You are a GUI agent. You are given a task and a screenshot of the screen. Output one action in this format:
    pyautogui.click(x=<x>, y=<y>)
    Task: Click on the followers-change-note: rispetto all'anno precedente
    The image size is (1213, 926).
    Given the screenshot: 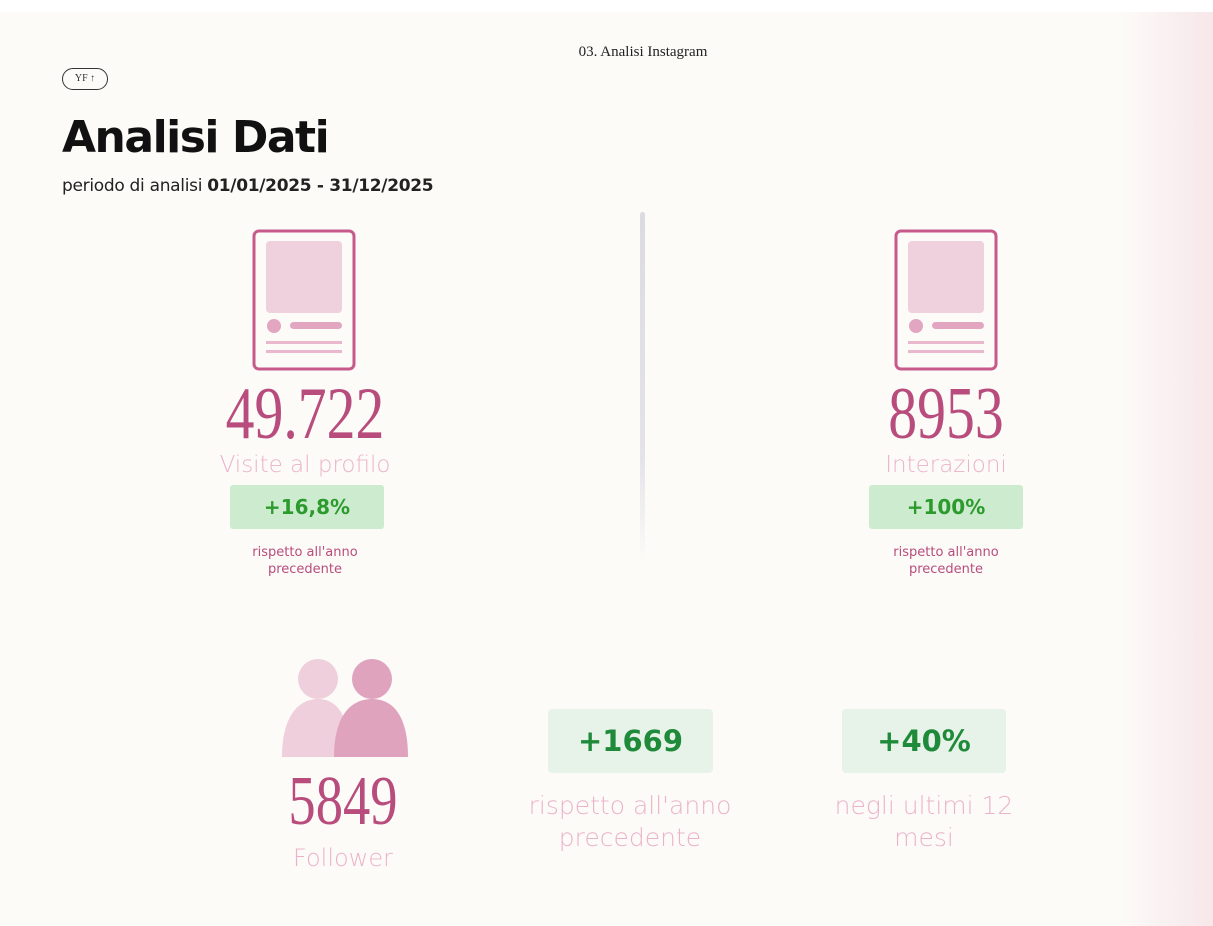 What is the action you would take?
    pyautogui.click(x=630, y=821)
    